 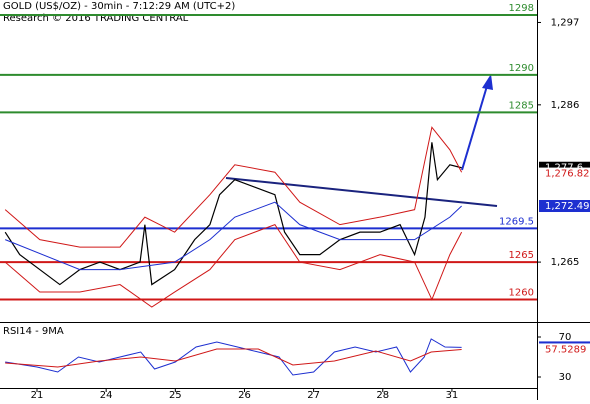 I want to click on y-tick-label: 70, so click(x=565, y=337).